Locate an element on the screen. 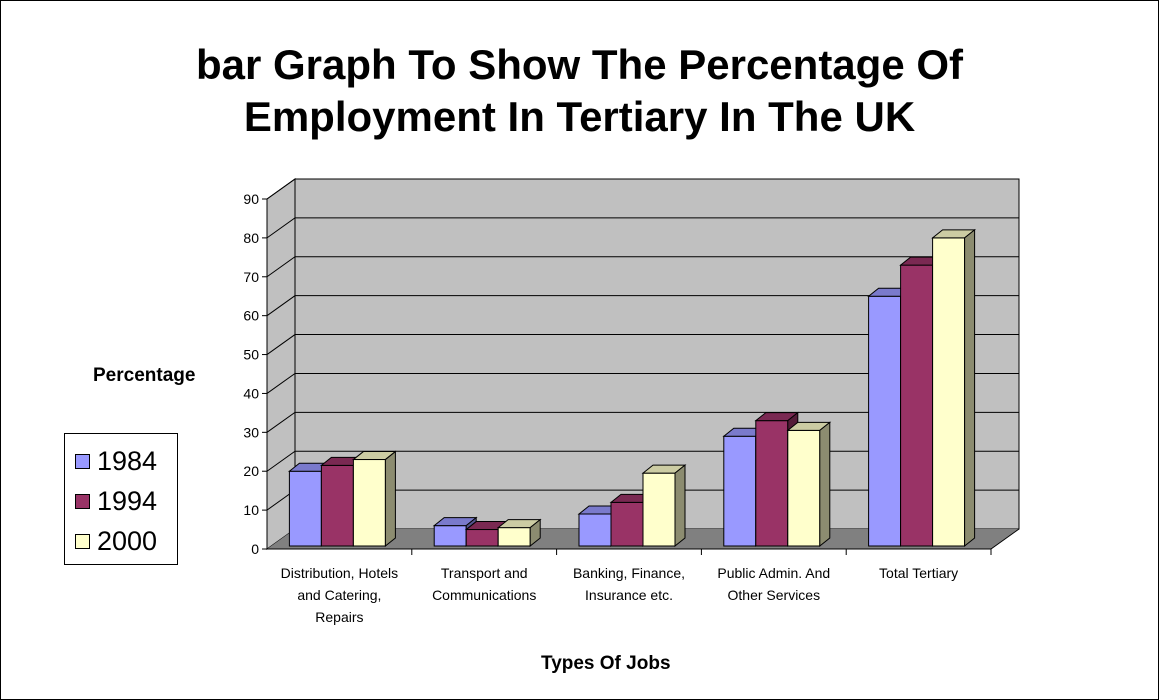  y-tick-label: 40 is located at coordinates (251, 393).